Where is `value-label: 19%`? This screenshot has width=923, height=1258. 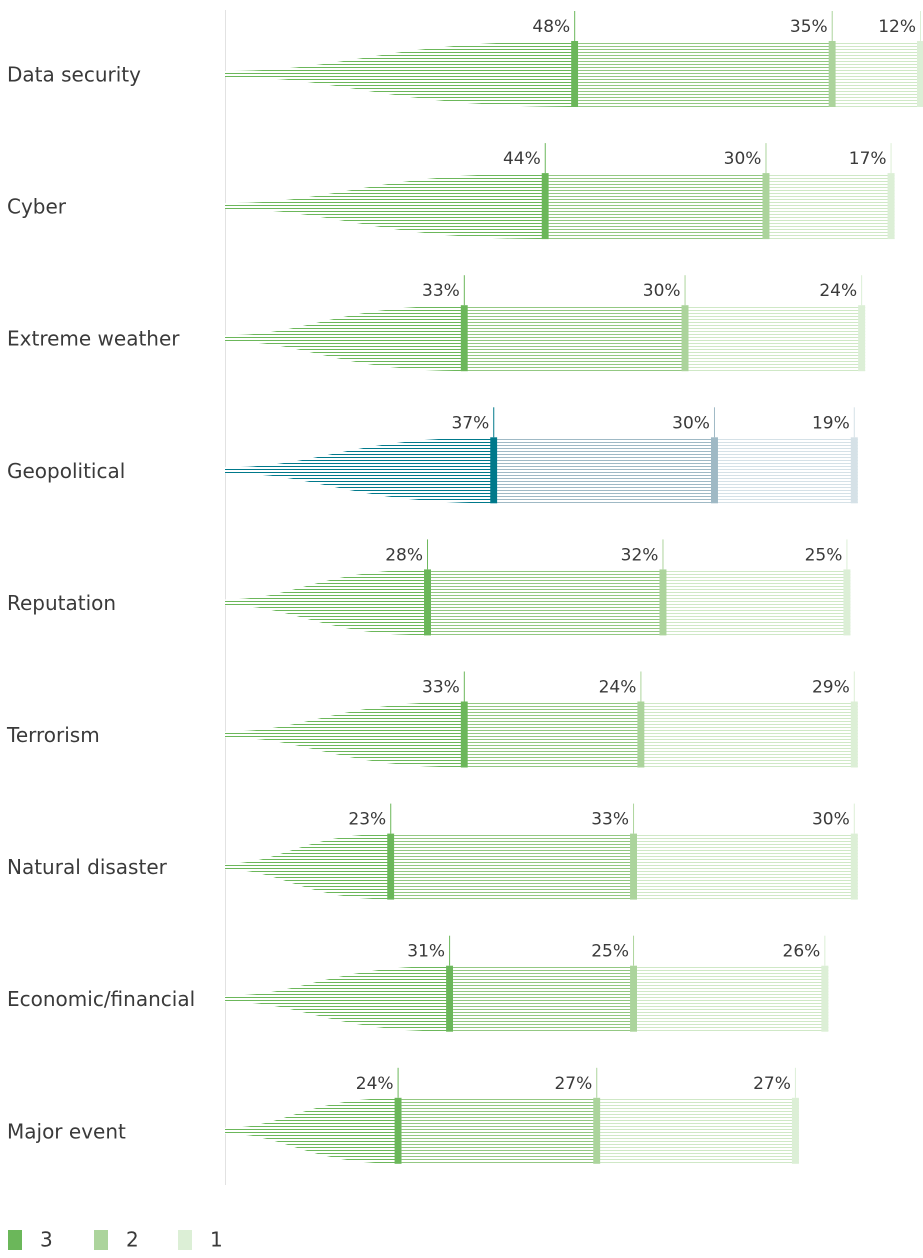 value-label: 19% is located at coordinates (831, 423).